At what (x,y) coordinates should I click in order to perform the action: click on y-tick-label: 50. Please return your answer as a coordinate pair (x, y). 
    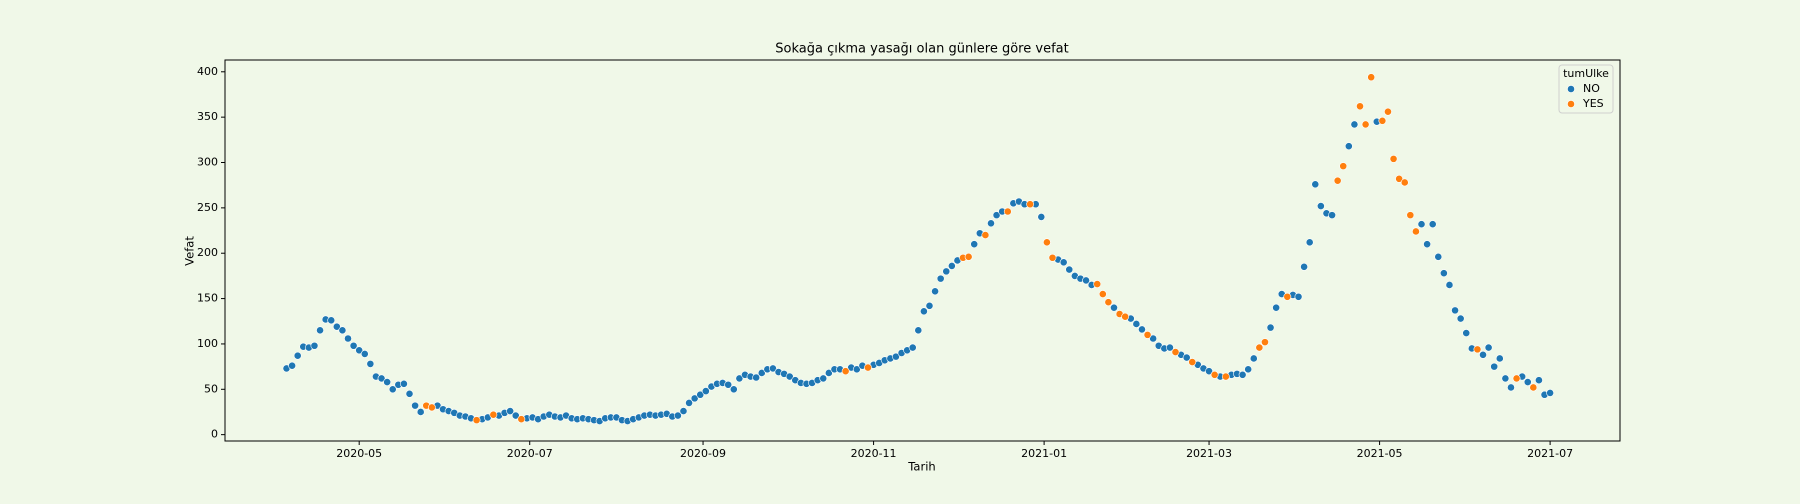
    Looking at the image, I should click on (211, 388).